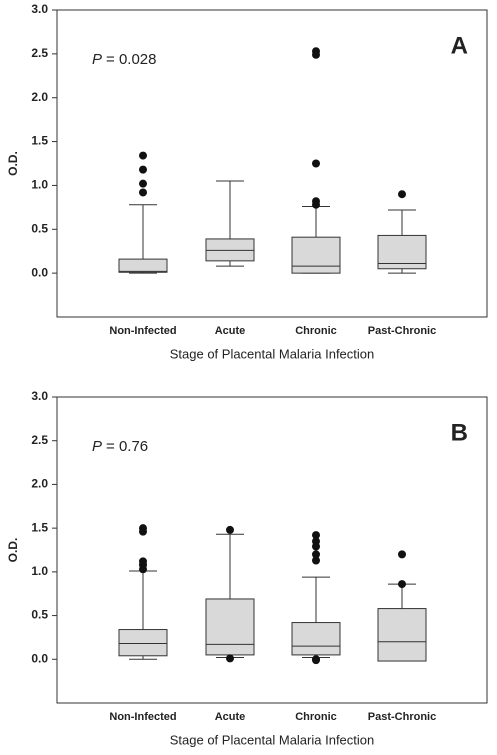 This screenshot has width=497, height=755. What do you see at coordinates (459, 45) in the screenshot?
I see `panel-label: A` at bounding box center [459, 45].